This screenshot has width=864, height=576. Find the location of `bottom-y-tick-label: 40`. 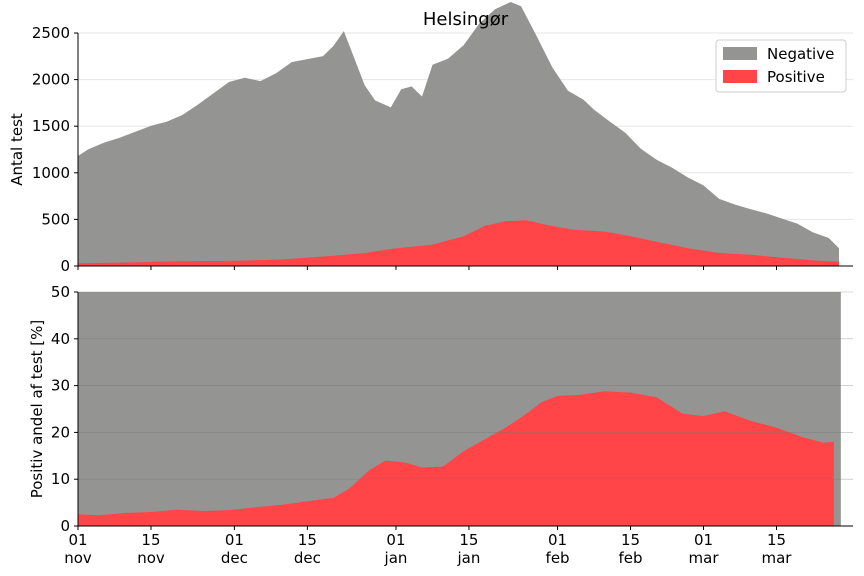

bottom-y-tick-label: 40 is located at coordinates (60, 339).